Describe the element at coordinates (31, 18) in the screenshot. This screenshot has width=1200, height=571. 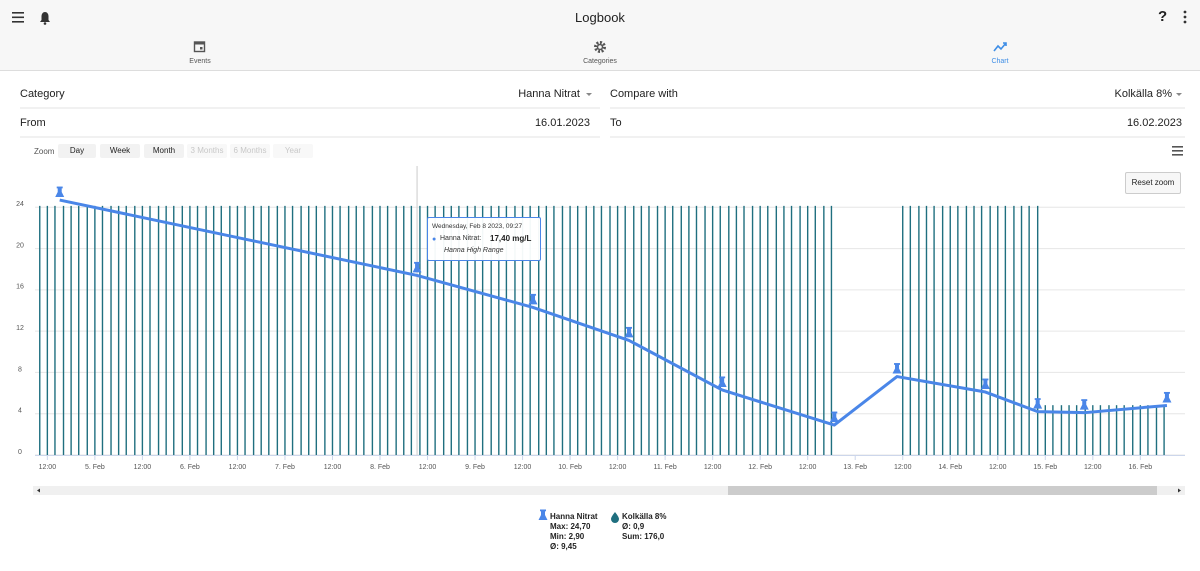
I see `top-icons` at that location.